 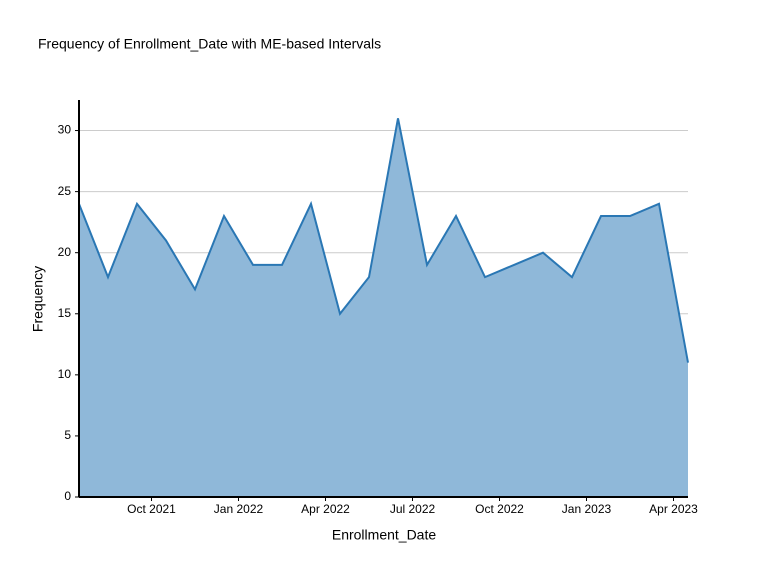 I want to click on y-tick-label: 15, so click(x=65, y=313).